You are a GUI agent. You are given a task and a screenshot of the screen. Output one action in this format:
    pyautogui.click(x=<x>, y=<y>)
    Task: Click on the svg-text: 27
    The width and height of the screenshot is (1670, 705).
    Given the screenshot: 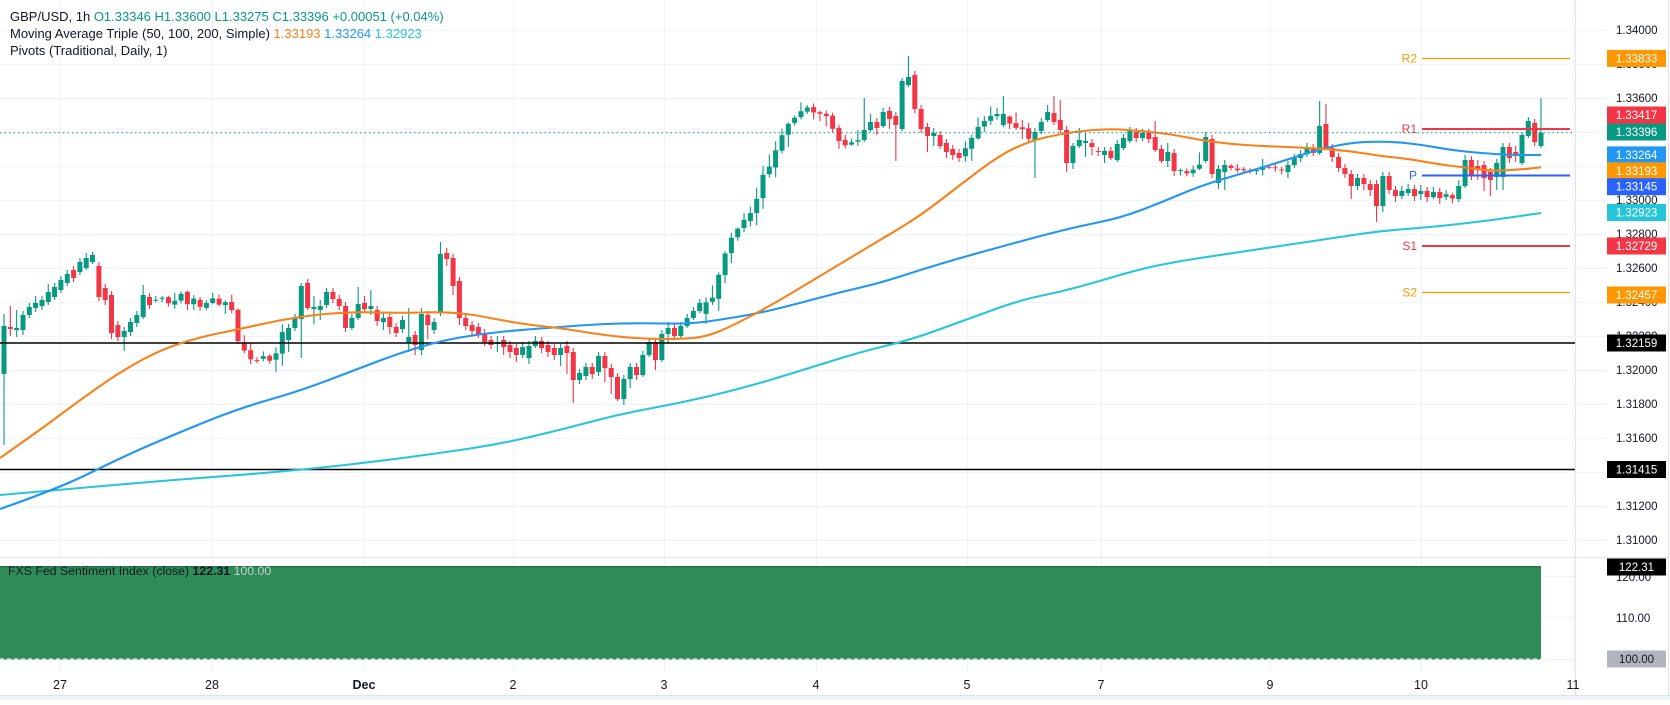 What is the action you would take?
    pyautogui.click(x=60, y=685)
    